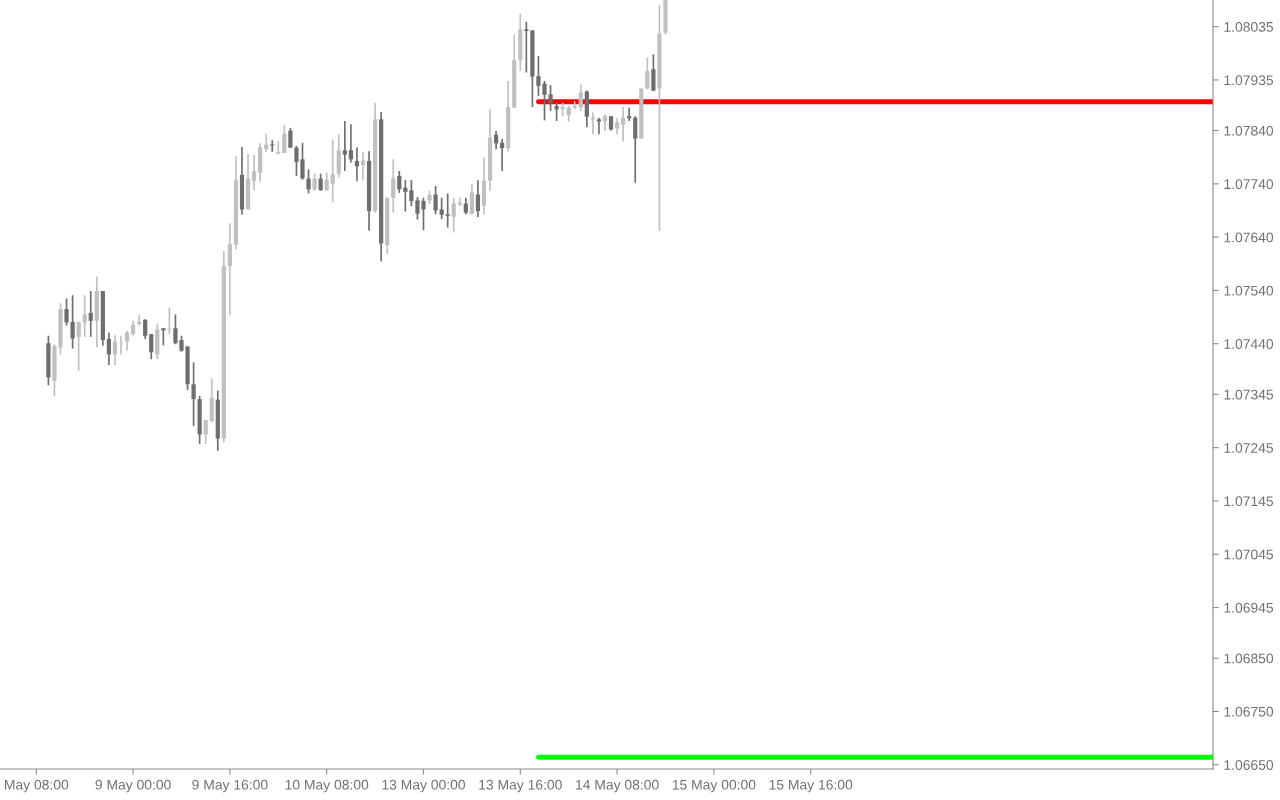 This screenshot has width=1280, height=800. I want to click on x-tick-label: 15 May 16:00, so click(811, 786).